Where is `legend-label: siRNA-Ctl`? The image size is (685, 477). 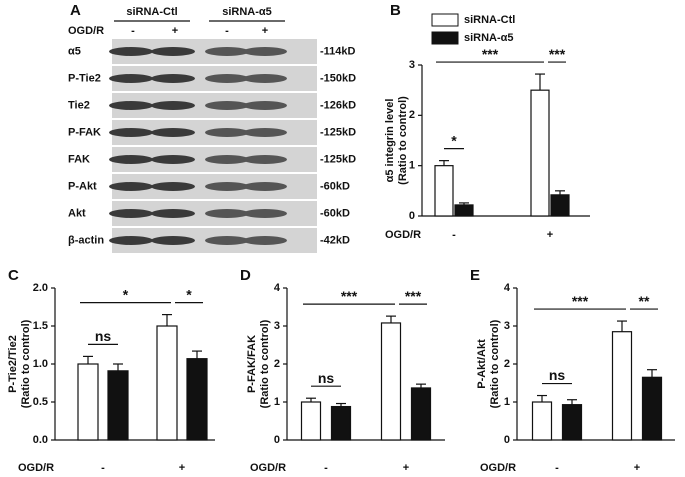 legend-label: siRNA-Ctl is located at coordinates (489, 20).